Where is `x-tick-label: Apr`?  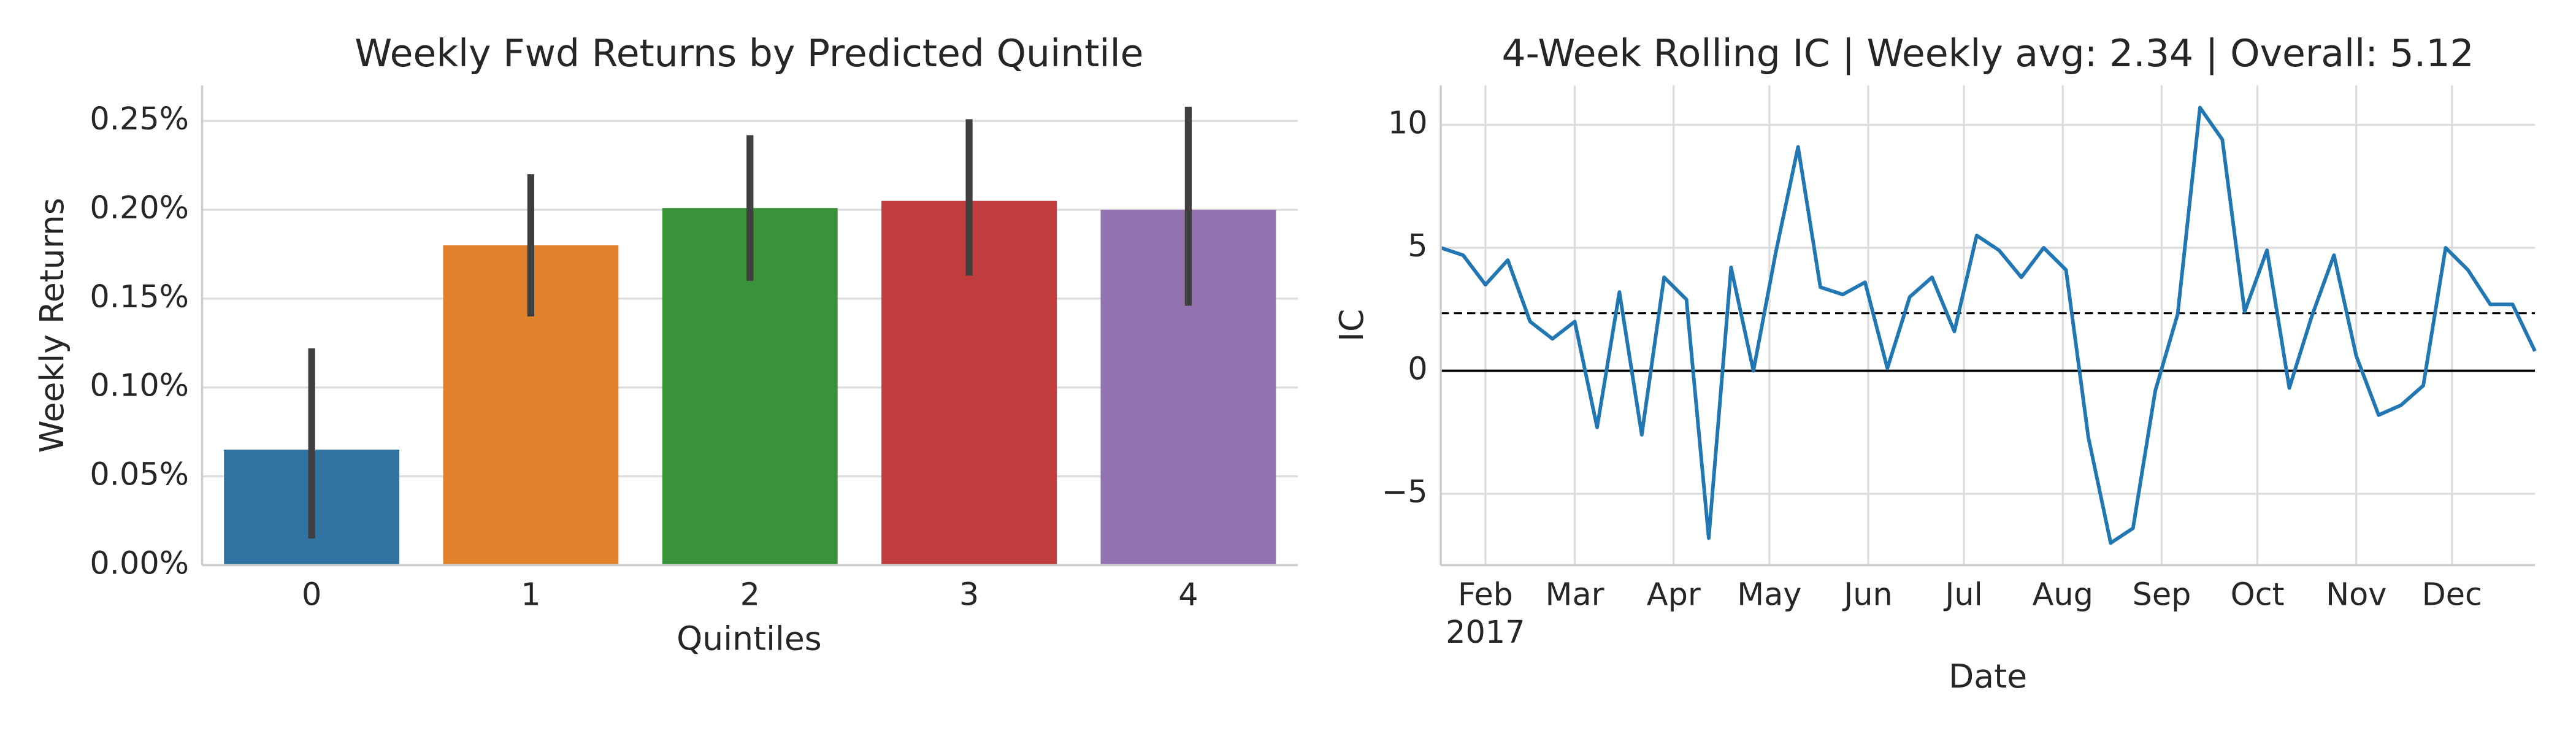 x-tick-label: Apr is located at coordinates (1674, 595).